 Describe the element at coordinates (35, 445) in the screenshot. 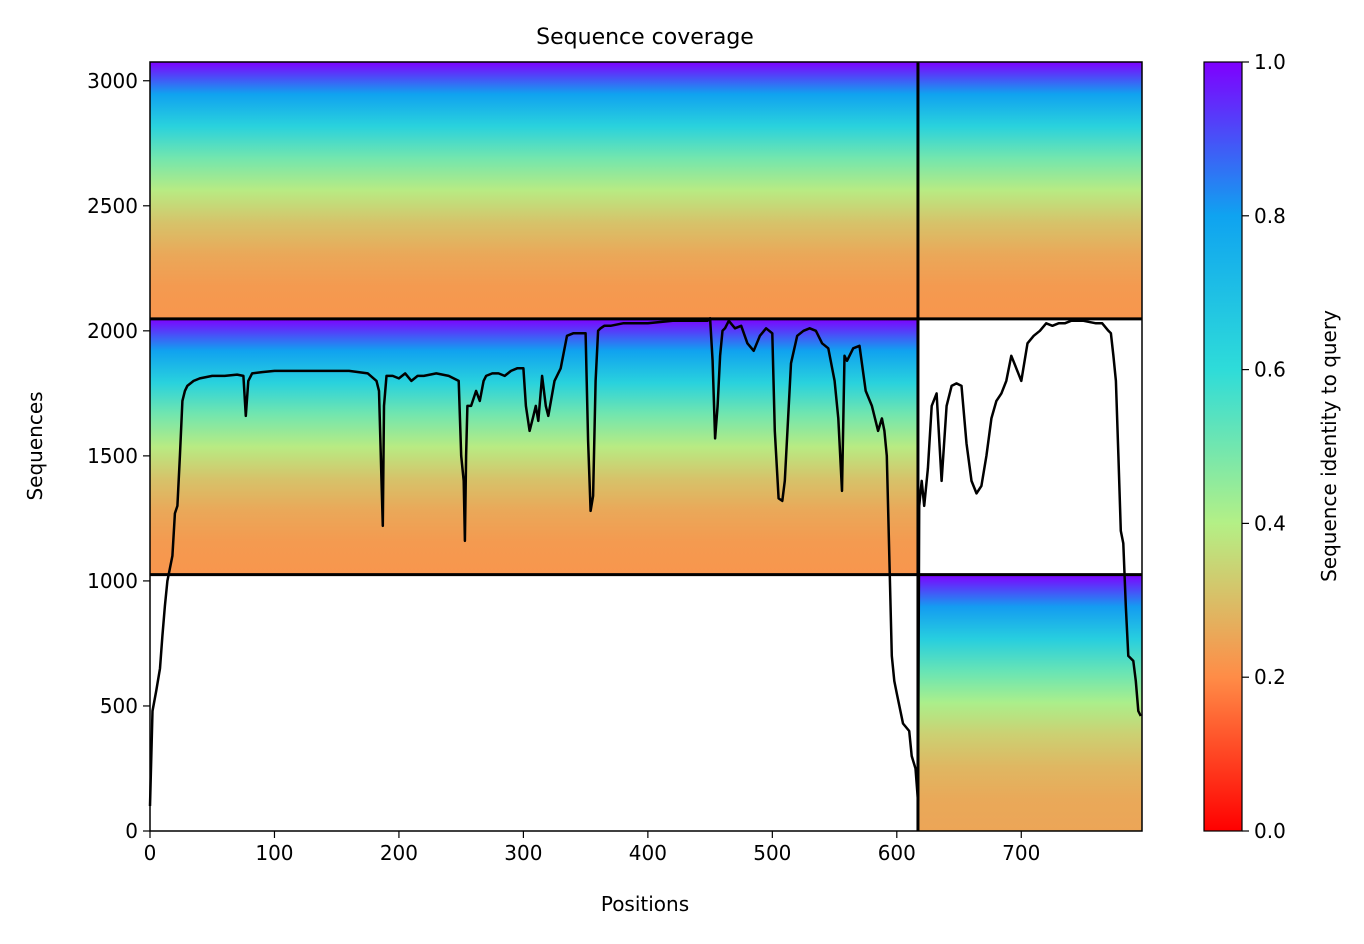

I see `y-axis-label: Sequences` at that location.